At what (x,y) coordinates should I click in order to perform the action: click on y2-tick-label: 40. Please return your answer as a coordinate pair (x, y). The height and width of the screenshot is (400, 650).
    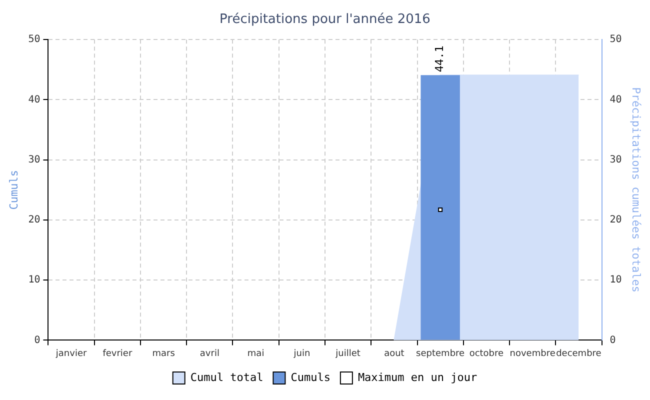
    Looking at the image, I should click on (616, 100).